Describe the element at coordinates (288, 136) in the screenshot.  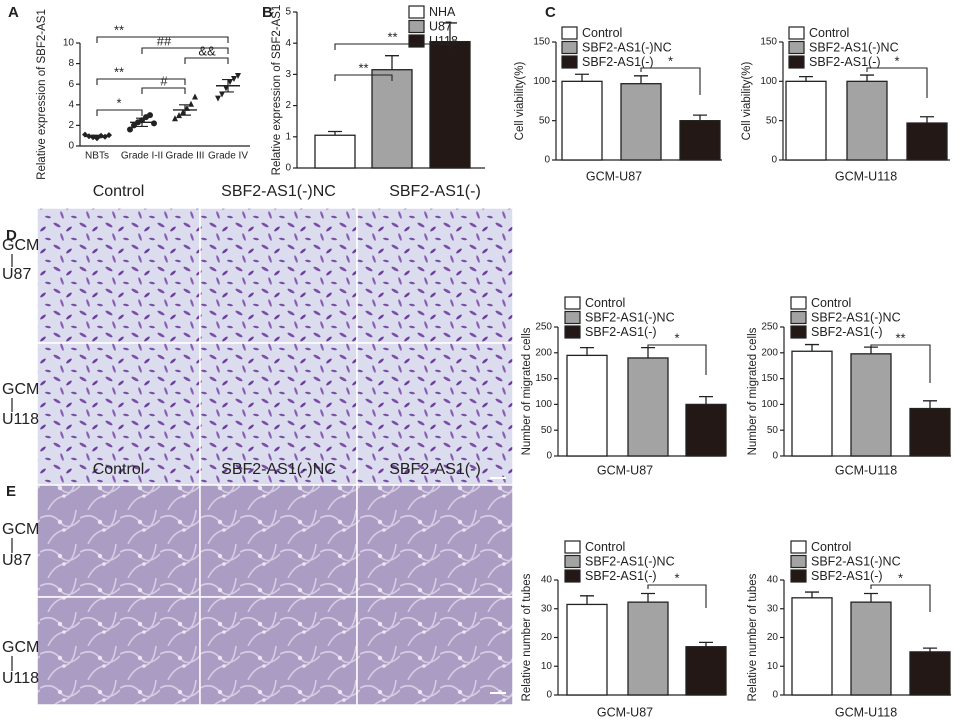
I see `y-tick-label: 1` at that location.